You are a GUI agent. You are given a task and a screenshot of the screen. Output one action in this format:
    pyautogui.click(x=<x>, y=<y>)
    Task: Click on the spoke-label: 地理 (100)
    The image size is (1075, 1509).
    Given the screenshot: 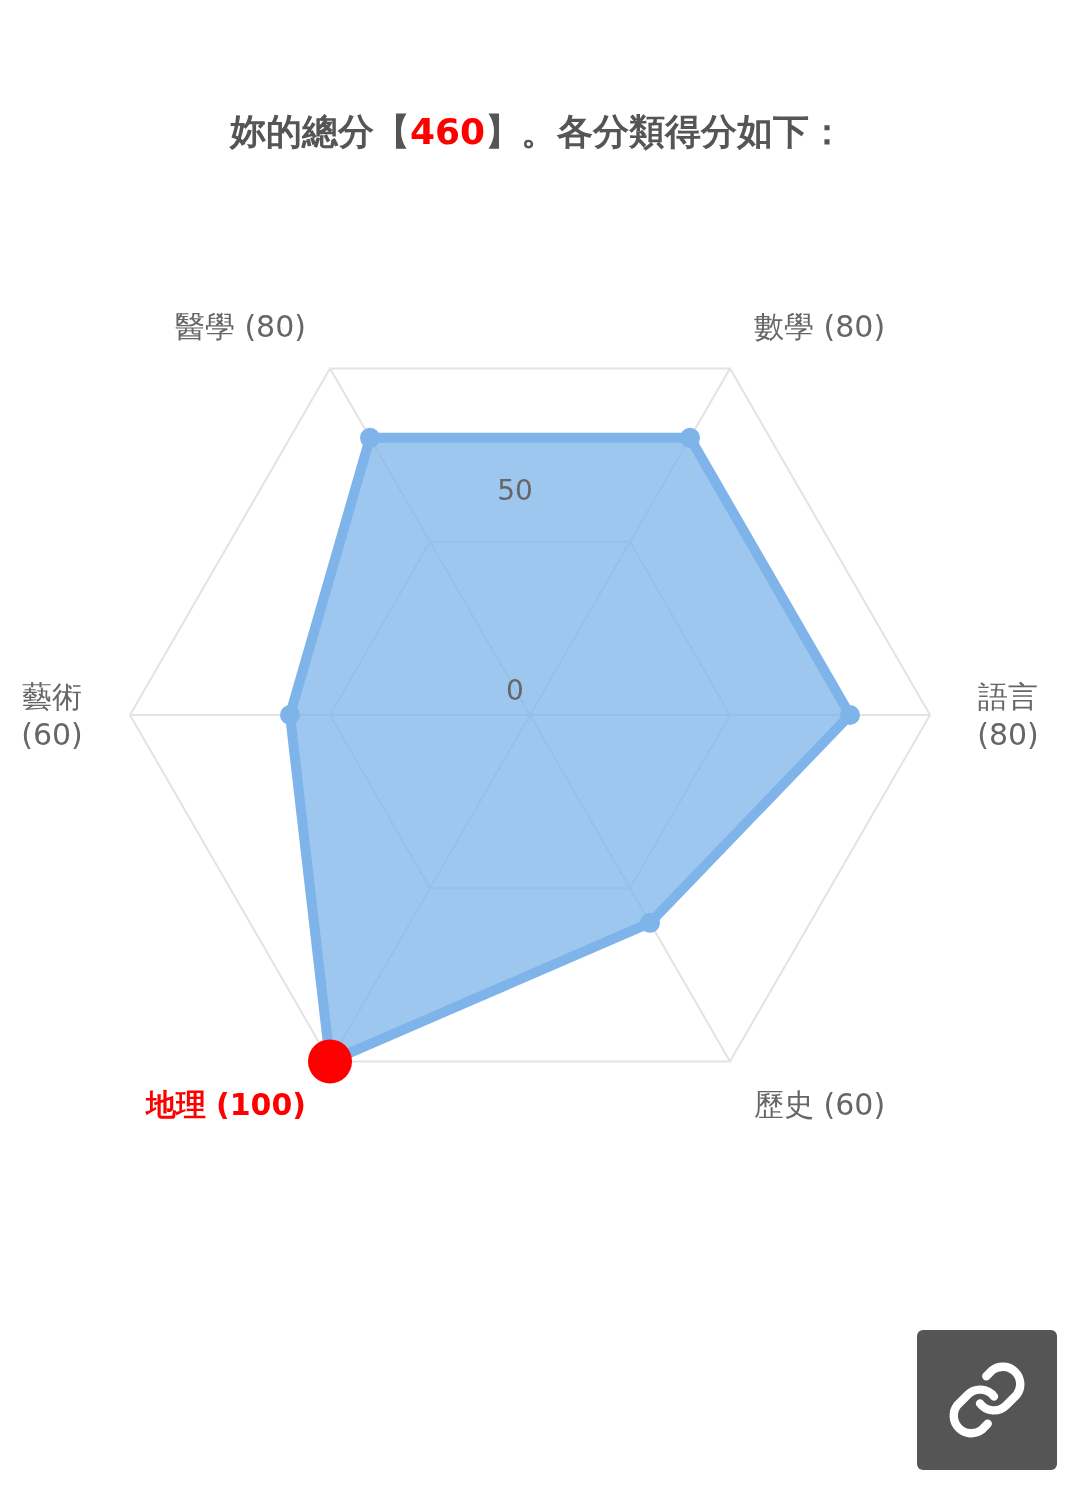 What is the action you would take?
    pyautogui.click(x=224, y=1104)
    